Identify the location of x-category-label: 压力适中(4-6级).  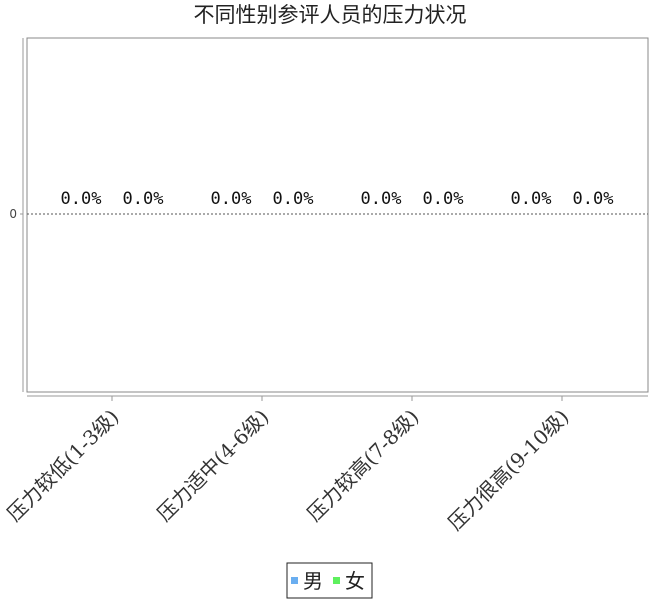
(212, 465).